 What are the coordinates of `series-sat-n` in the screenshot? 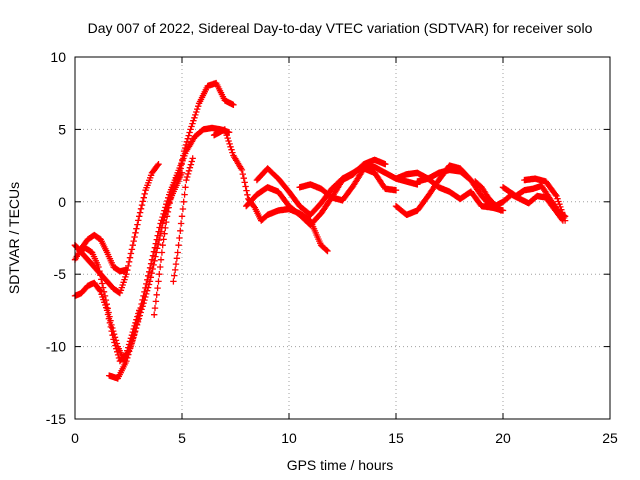 It's located at (460, 190).